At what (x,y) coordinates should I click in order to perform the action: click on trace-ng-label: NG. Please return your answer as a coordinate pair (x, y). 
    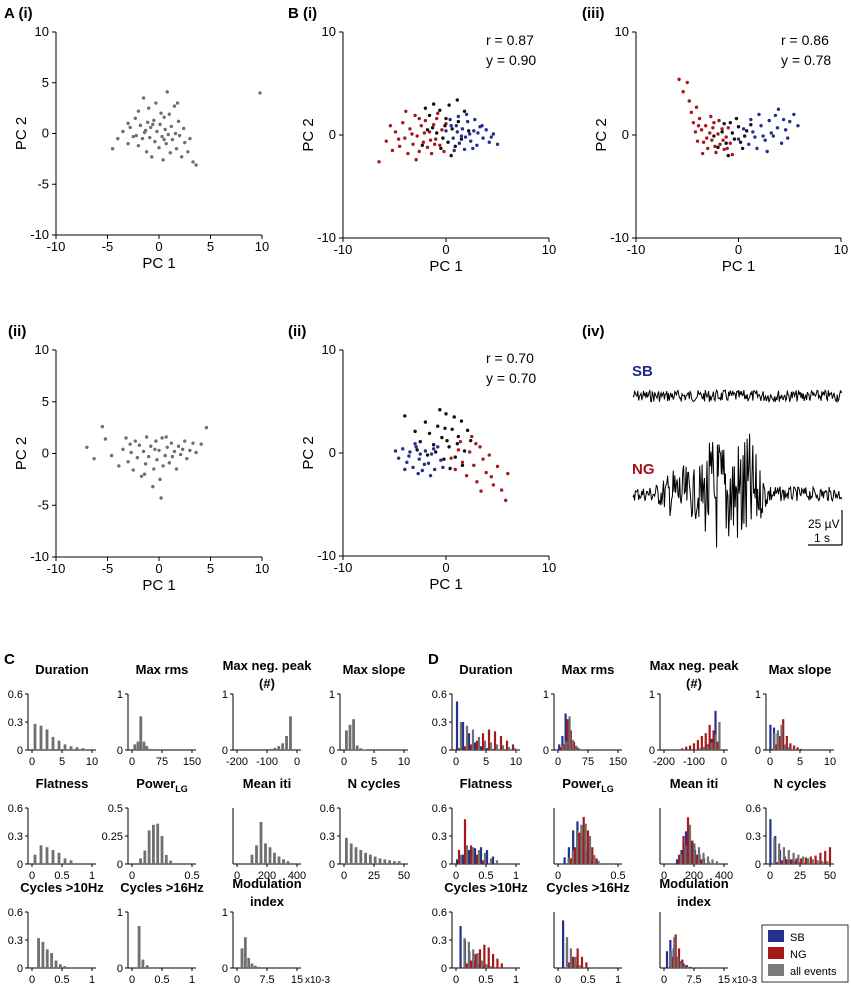
    Looking at the image, I should click on (643, 469).